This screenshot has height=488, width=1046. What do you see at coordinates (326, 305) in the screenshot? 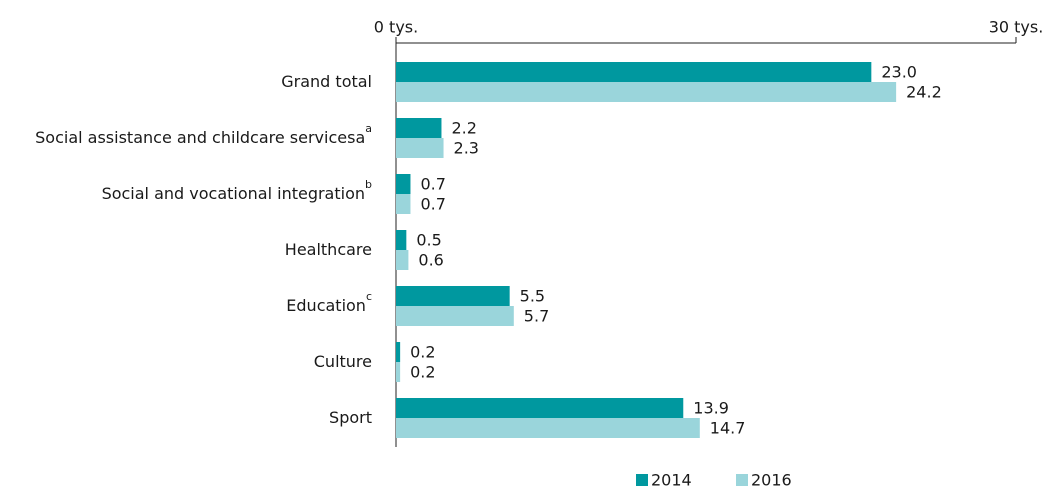
I see `category-name: Education` at bounding box center [326, 305].